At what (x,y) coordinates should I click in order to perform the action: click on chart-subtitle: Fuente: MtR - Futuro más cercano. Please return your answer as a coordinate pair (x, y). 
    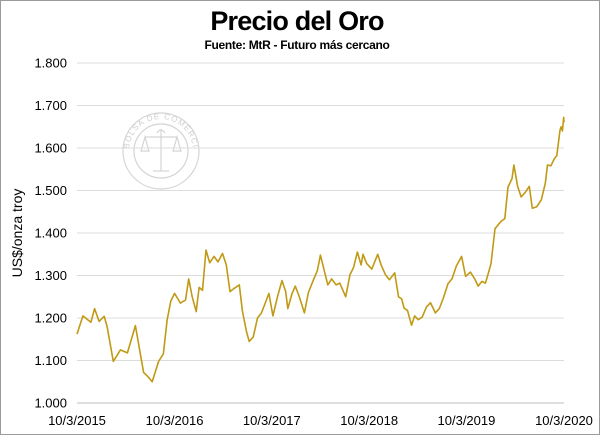
    Looking at the image, I should click on (296, 45).